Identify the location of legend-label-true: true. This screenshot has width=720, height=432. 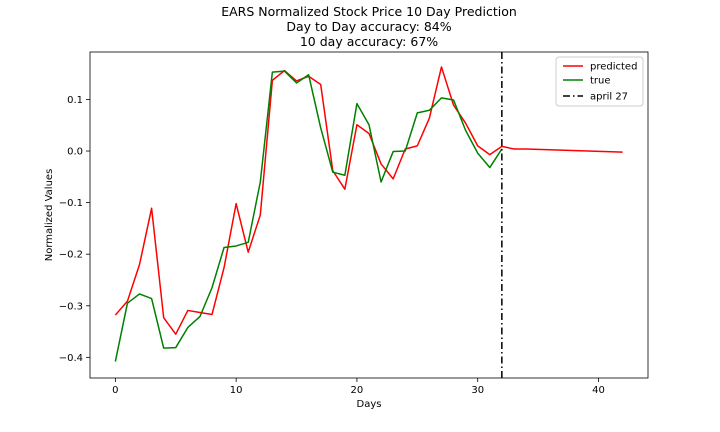
(600, 81).